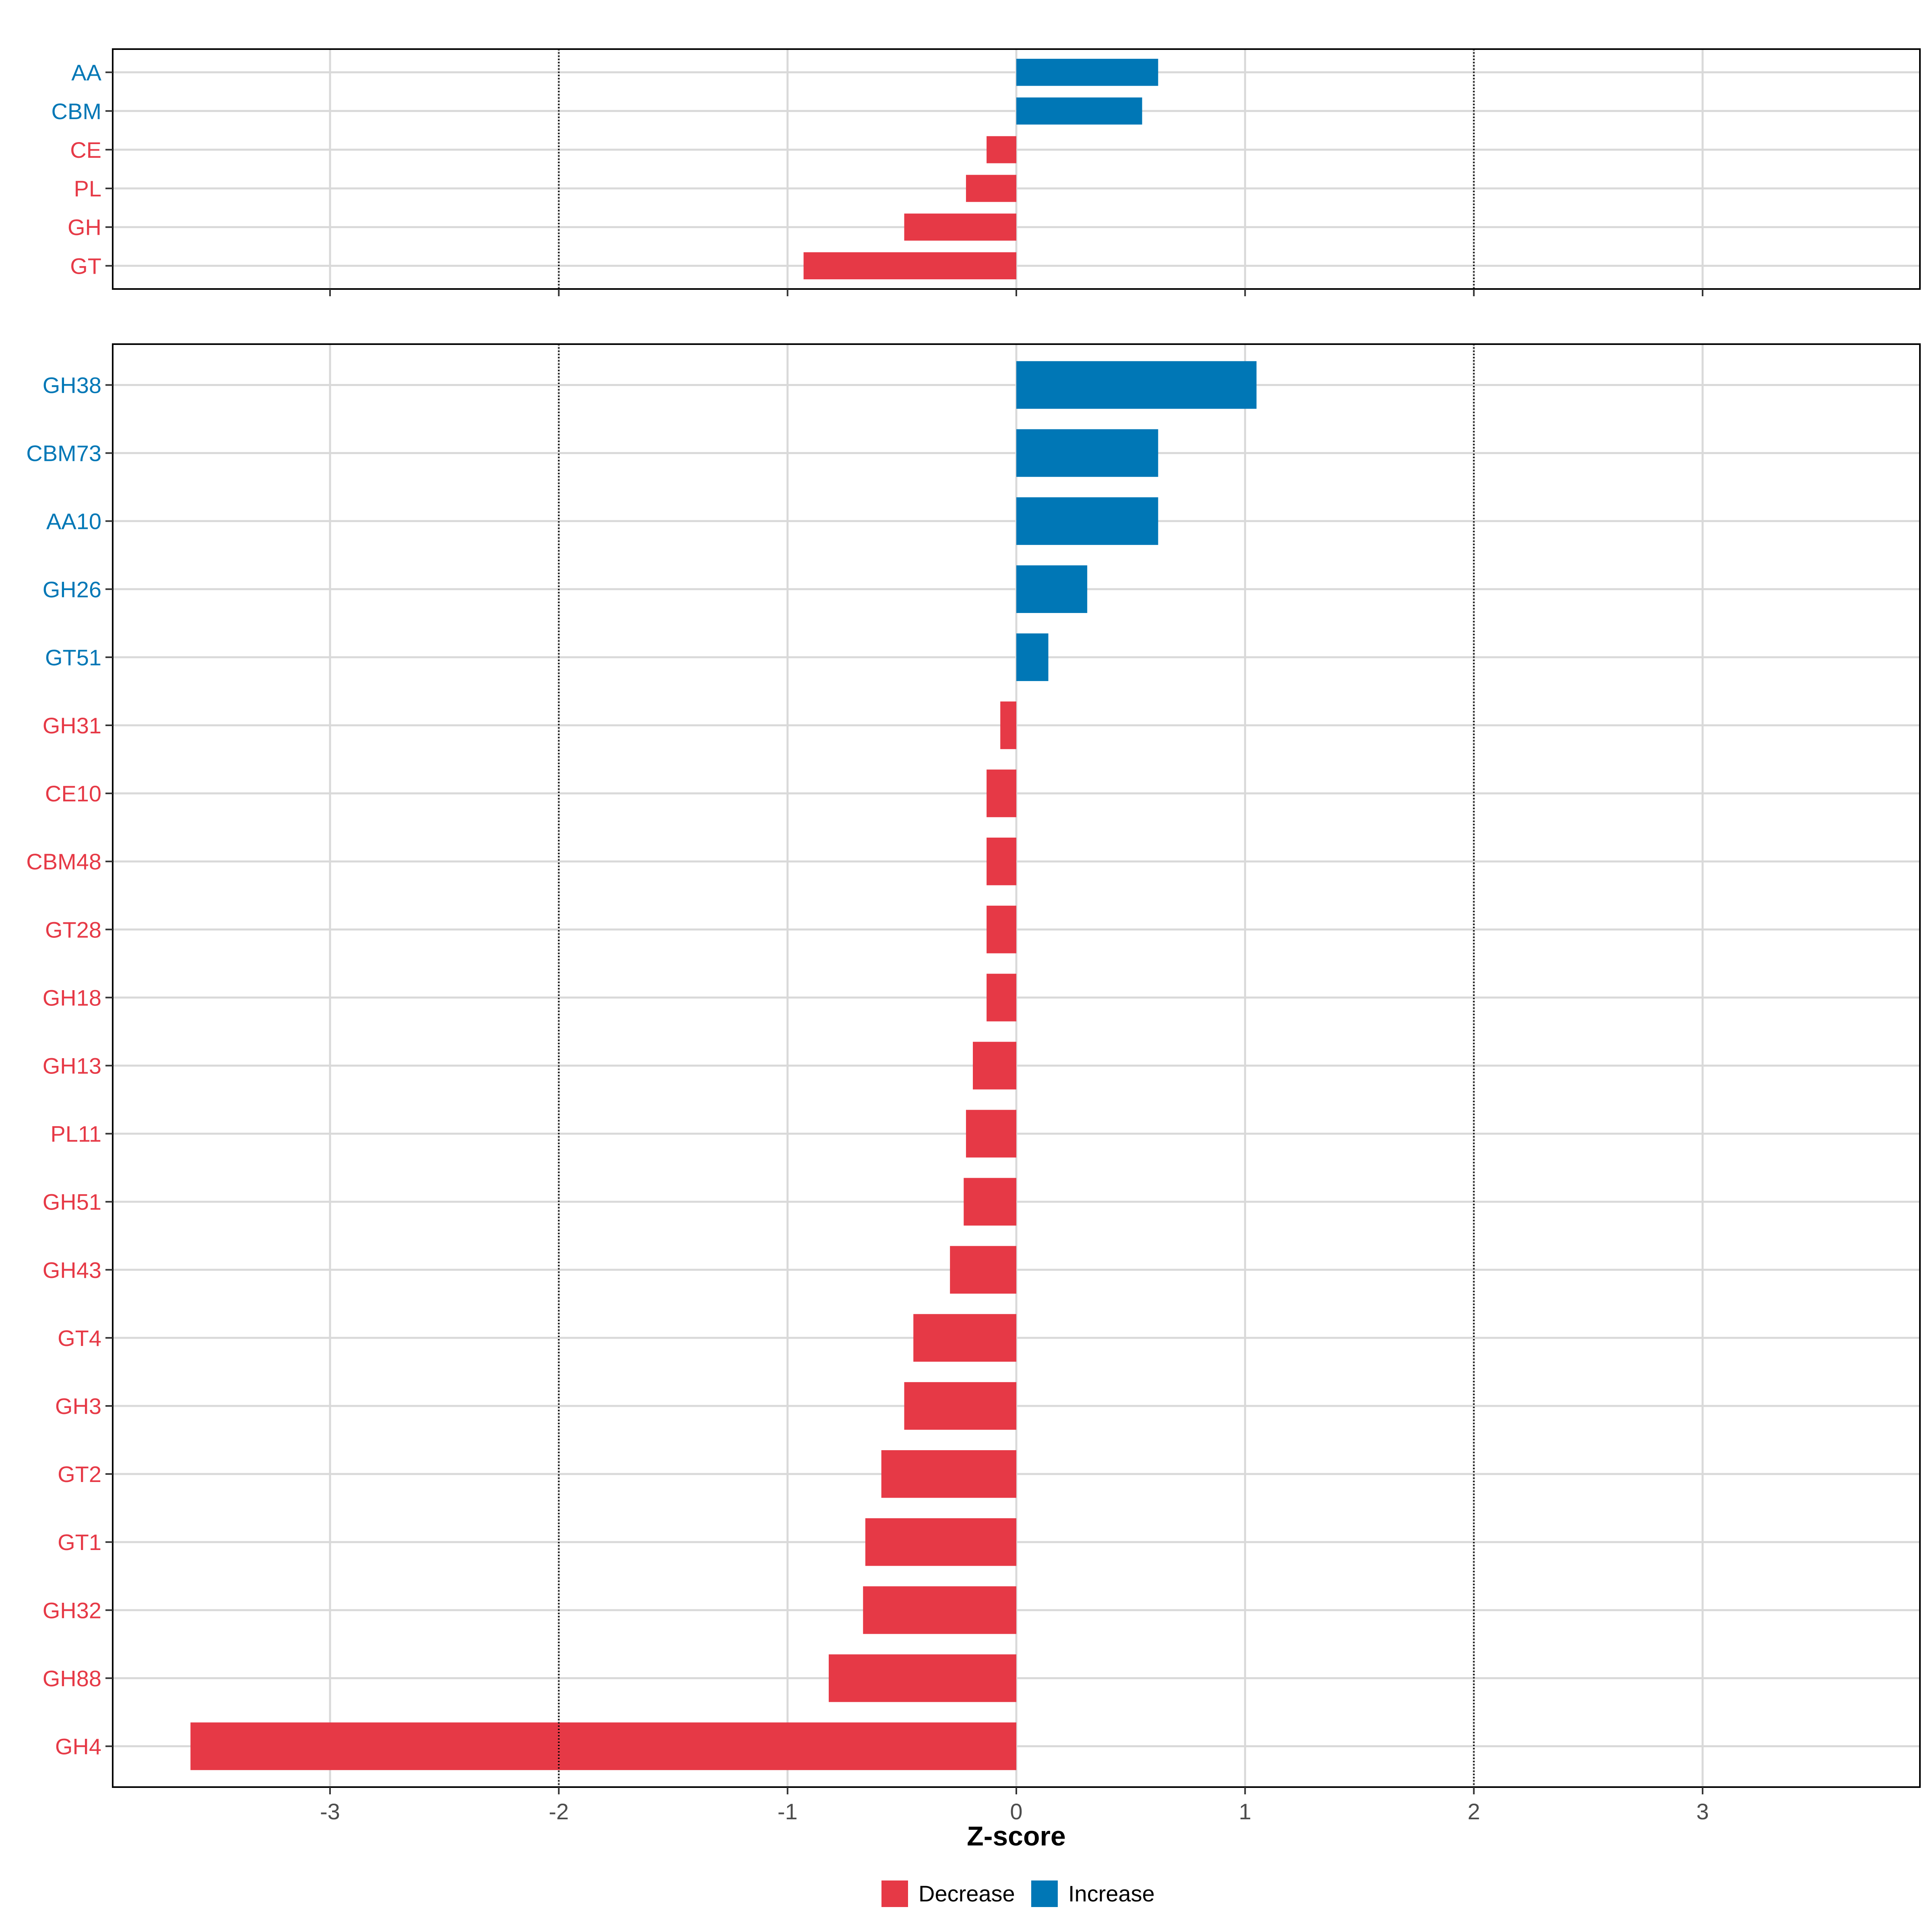 This screenshot has height=1932, width=1932. Describe the element at coordinates (603, 1746) in the screenshot. I see `bar-gh4` at that location.